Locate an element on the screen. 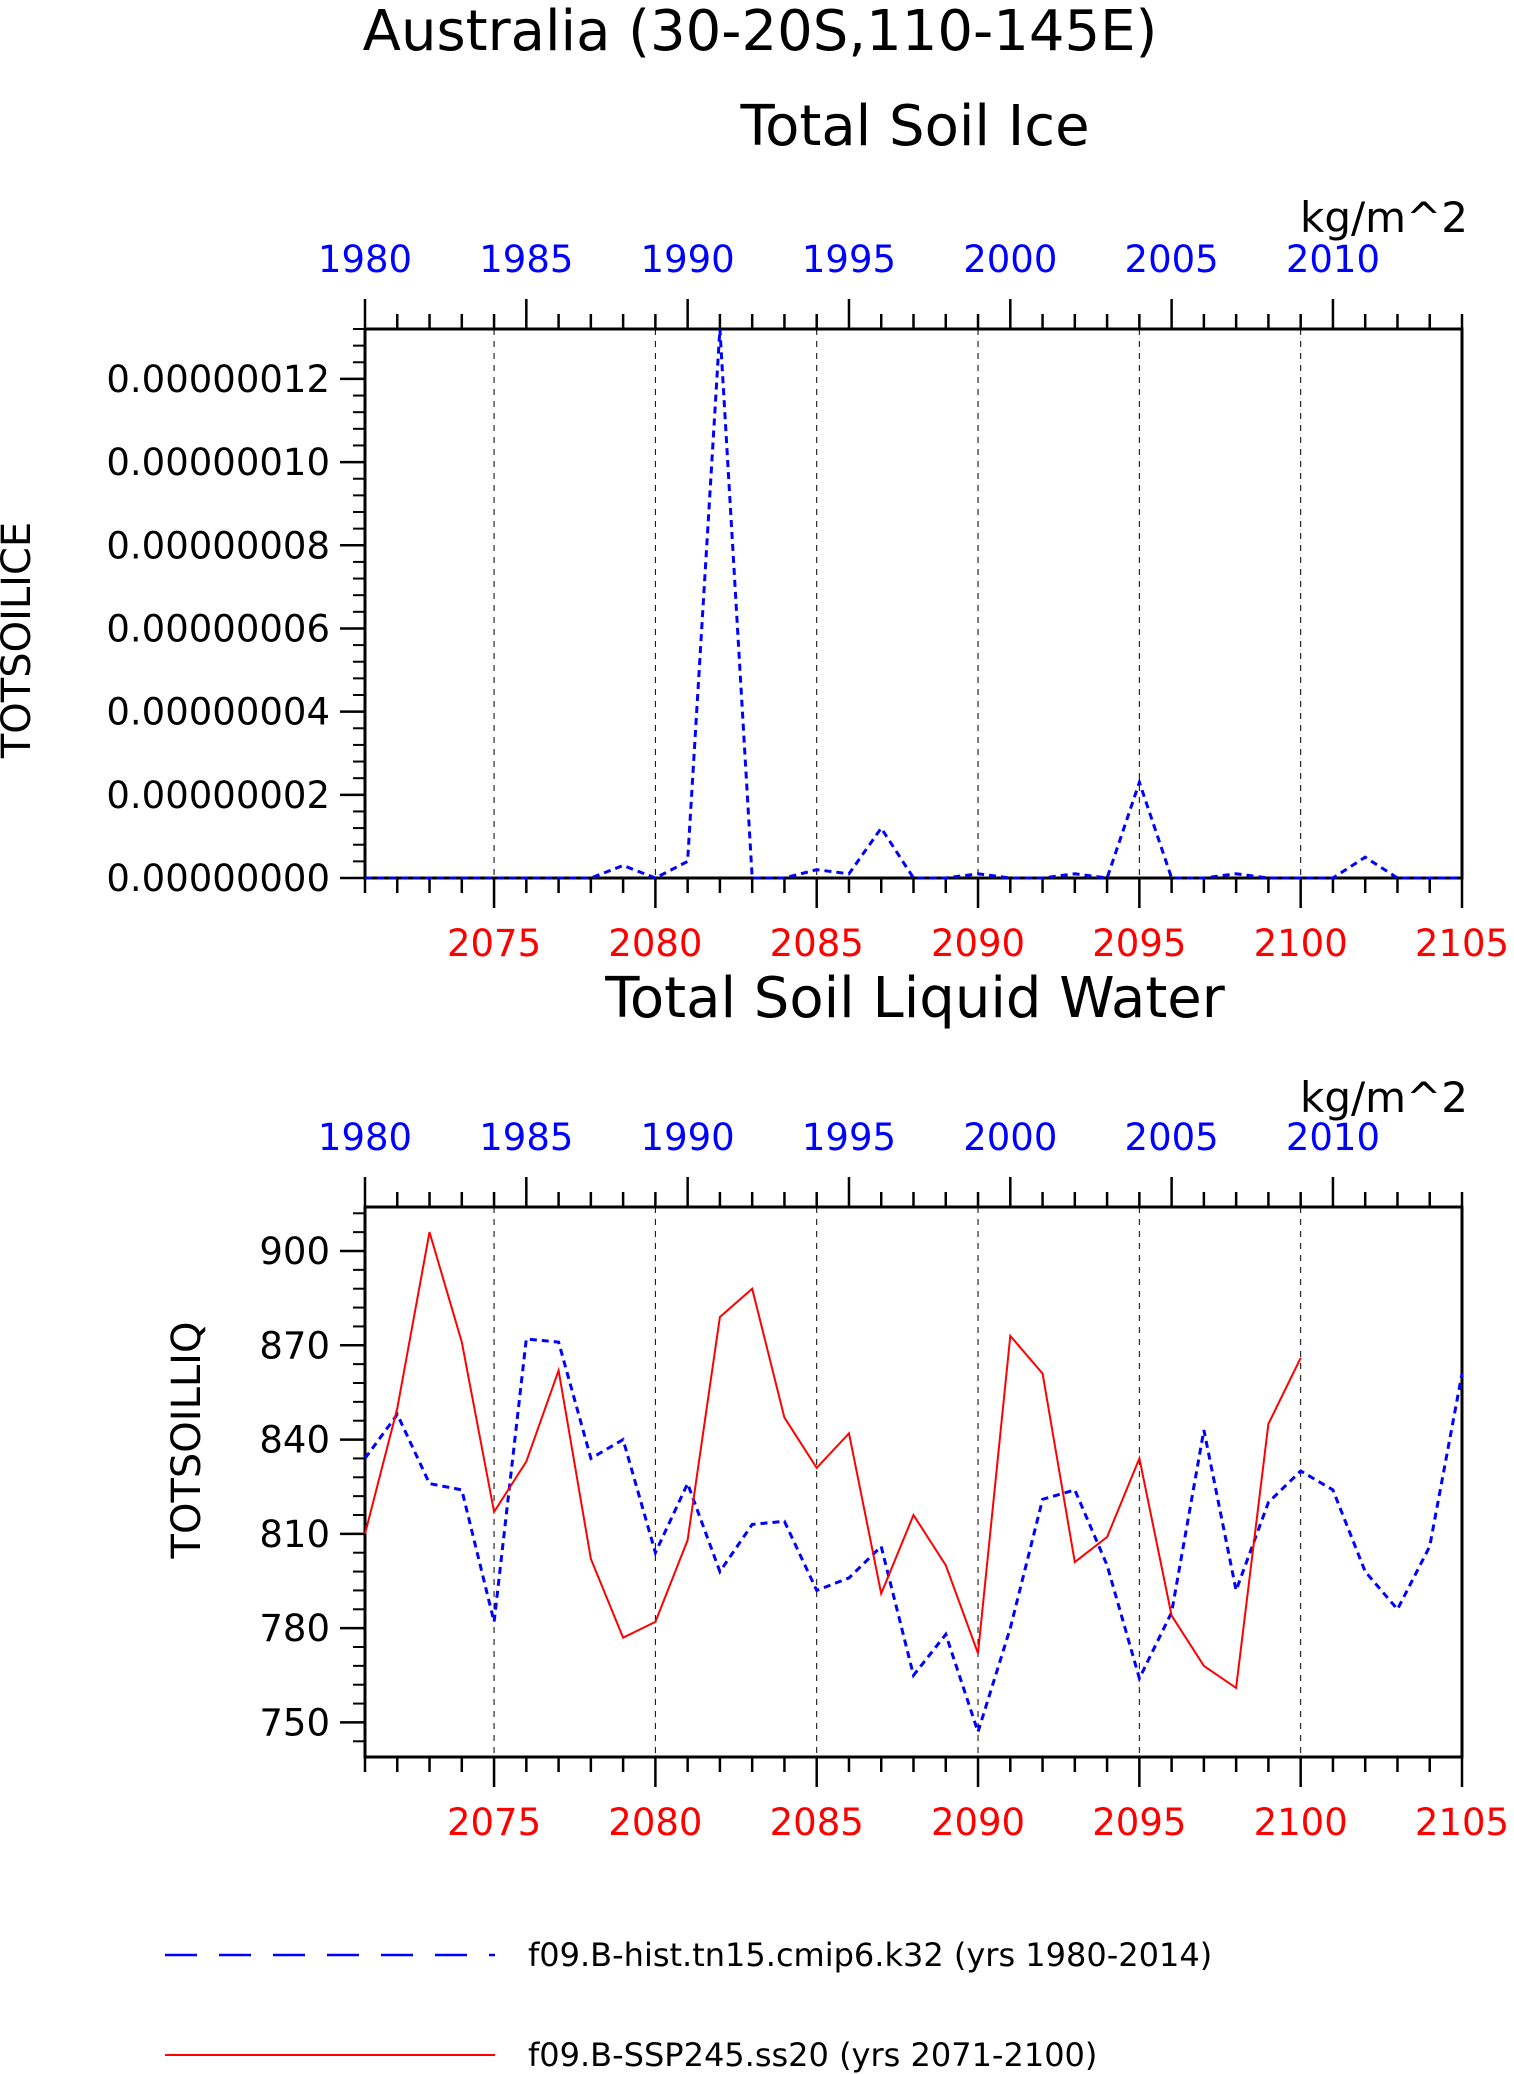  bottom-tick-label-soil-ice-2080: 2080 is located at coordinates (655, 943).